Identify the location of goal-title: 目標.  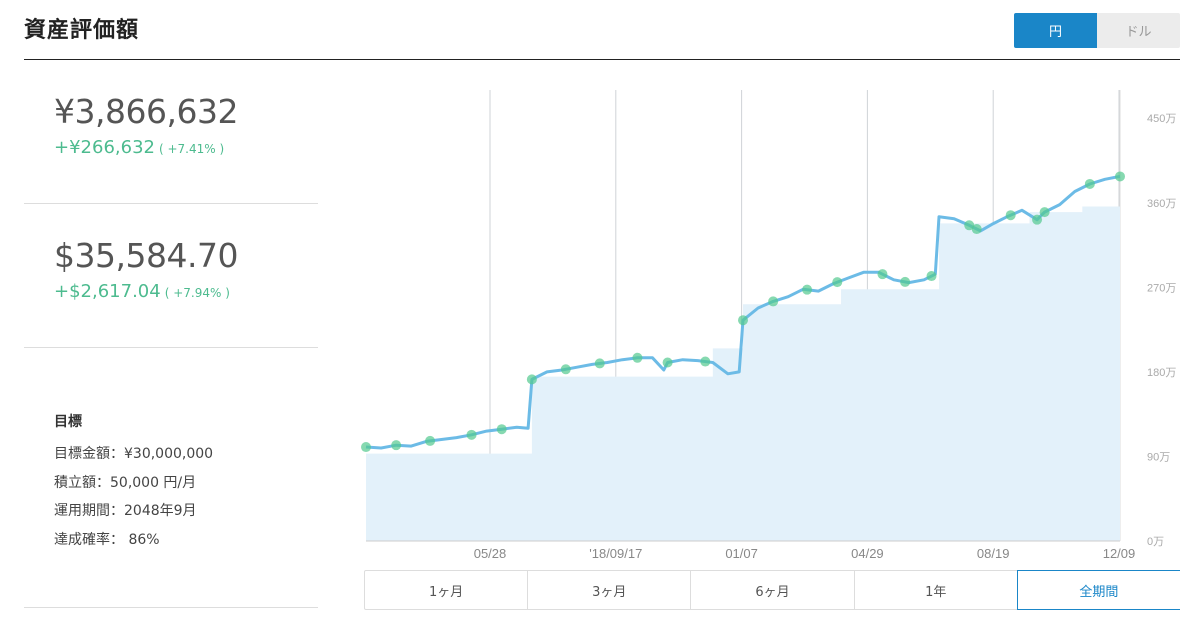
(68, 422).